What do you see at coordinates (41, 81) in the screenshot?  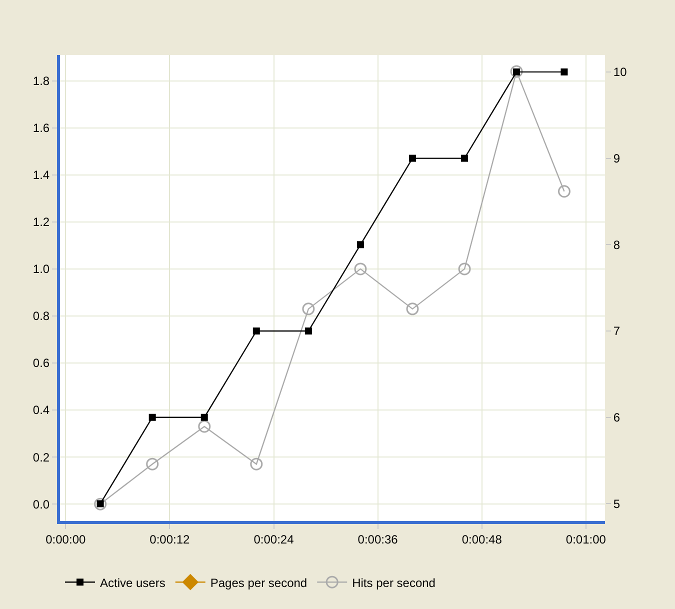 I see `y-tick-label: 1.8` at bounding box center [41, 81].